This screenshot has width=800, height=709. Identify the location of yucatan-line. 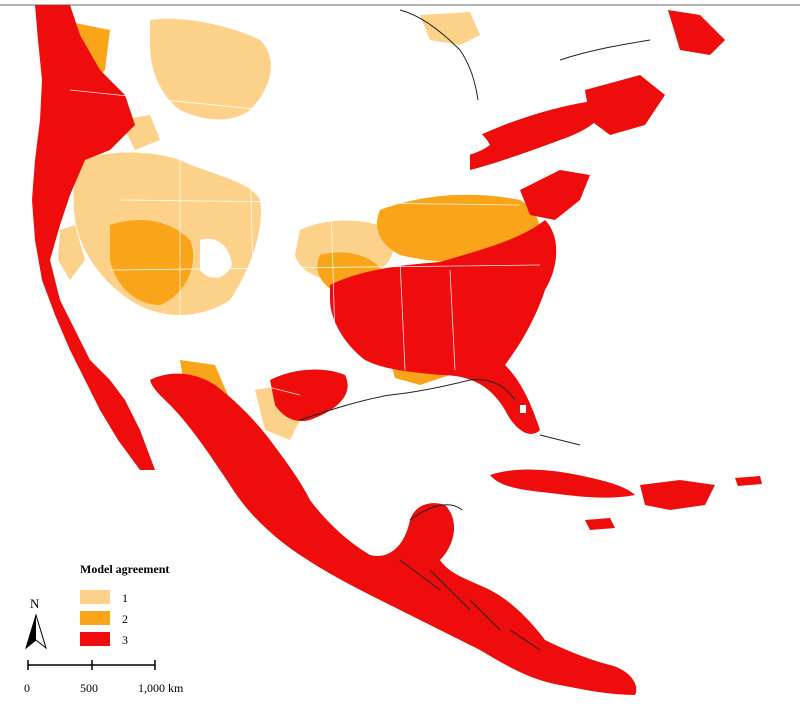
(436, 512).